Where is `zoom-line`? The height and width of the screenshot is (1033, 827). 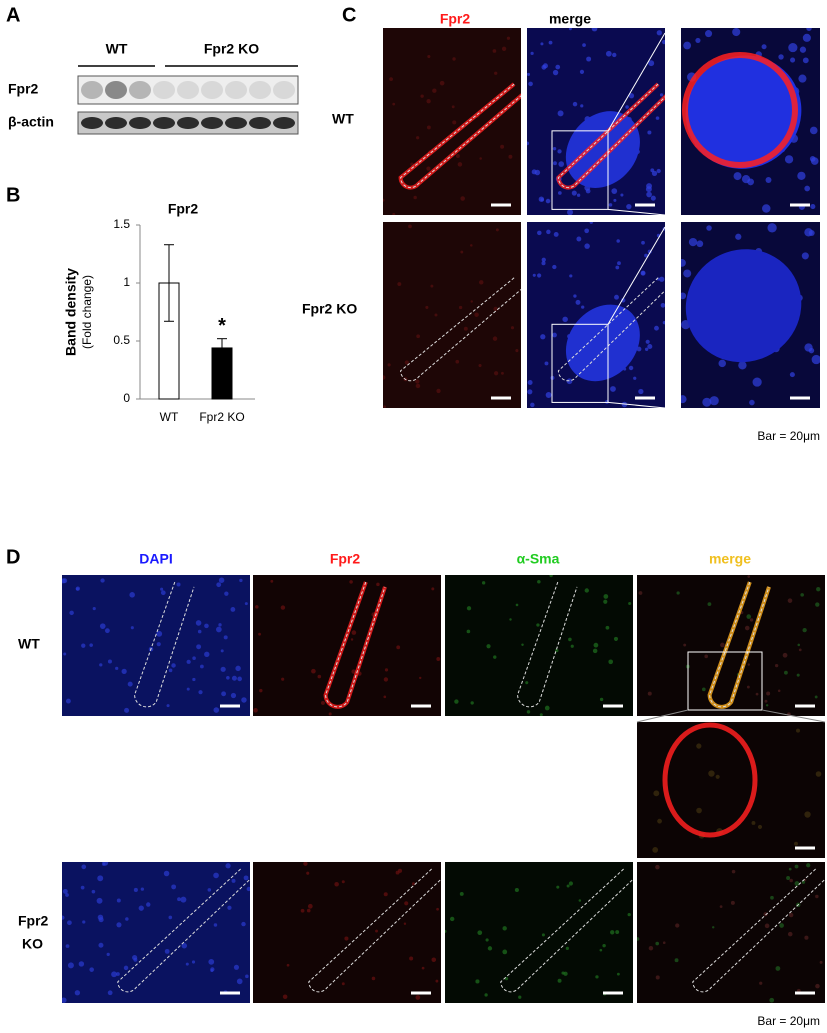 zoom-line is located at coordinates (636, 275).